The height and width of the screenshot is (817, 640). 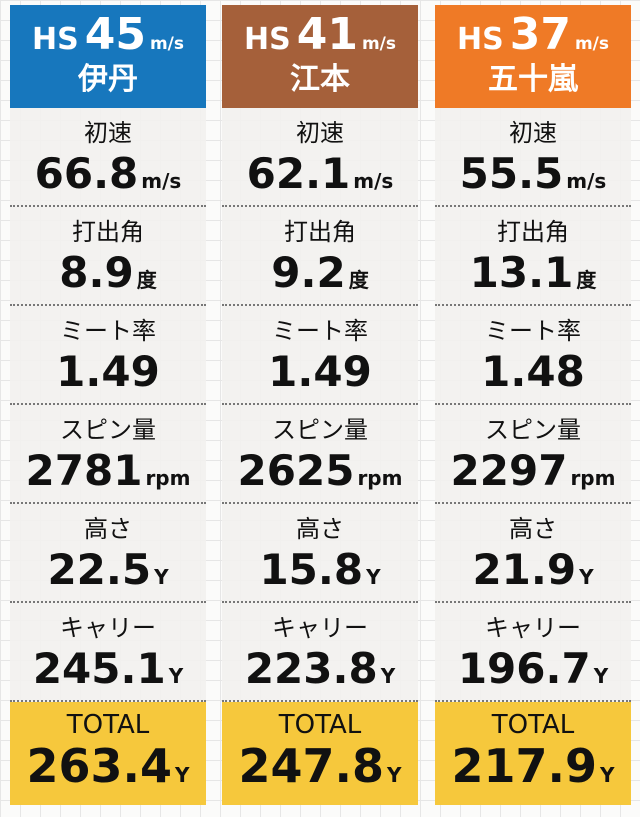 What do you see at coordinates (96, 272) in the screenshot?
I see `stat-value: 8.9` at bounding box center [96, 272].